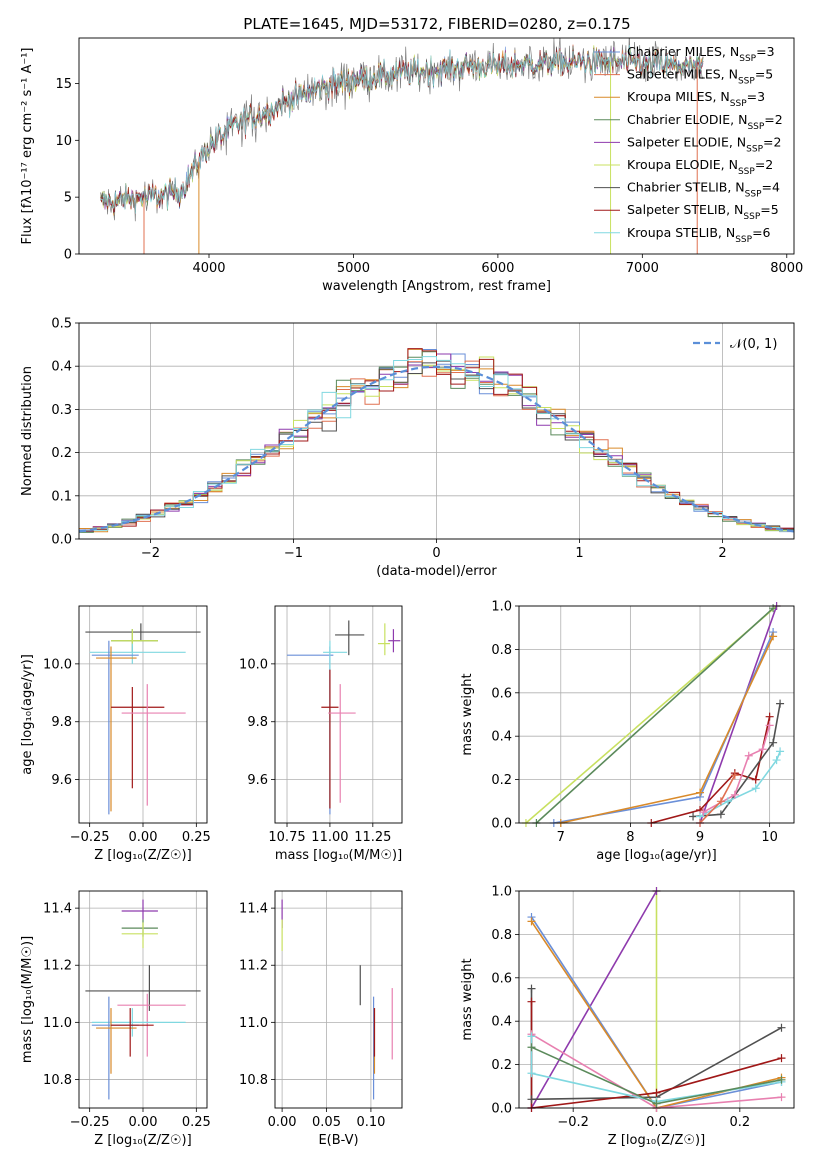  Describe the element at coordinates (654, 715) in the screenshot. I see `weight-line-chabrier_elodie` at that location.